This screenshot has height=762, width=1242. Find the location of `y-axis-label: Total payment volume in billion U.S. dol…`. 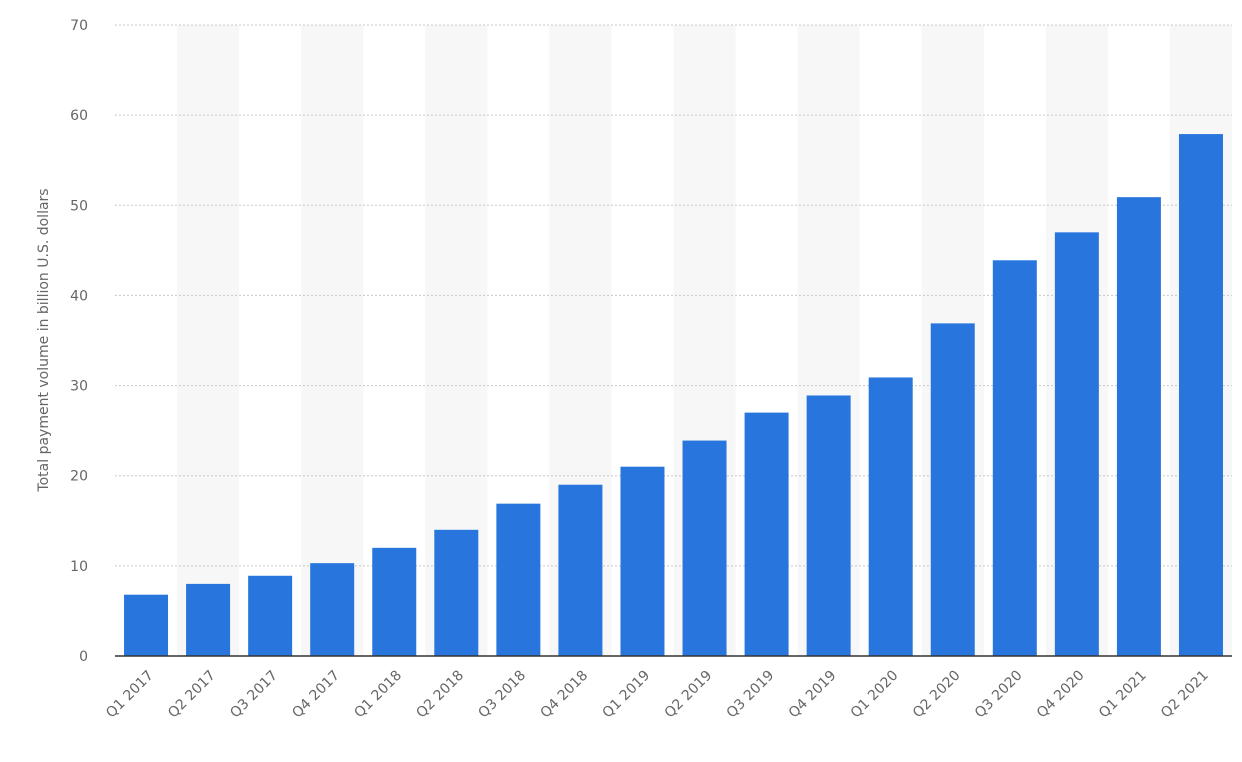

y-axis-label: Total payment volume in billion U.S. dol… is located at coordinates (44, 340).